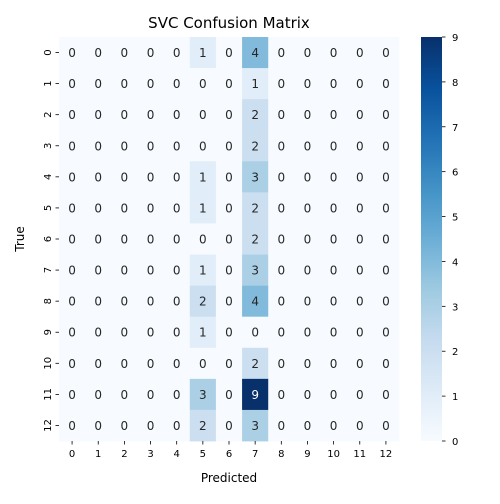 The height and width of the screenshot is (504, 500). I want to click on cell-value-label: 3, so click(255, 426).